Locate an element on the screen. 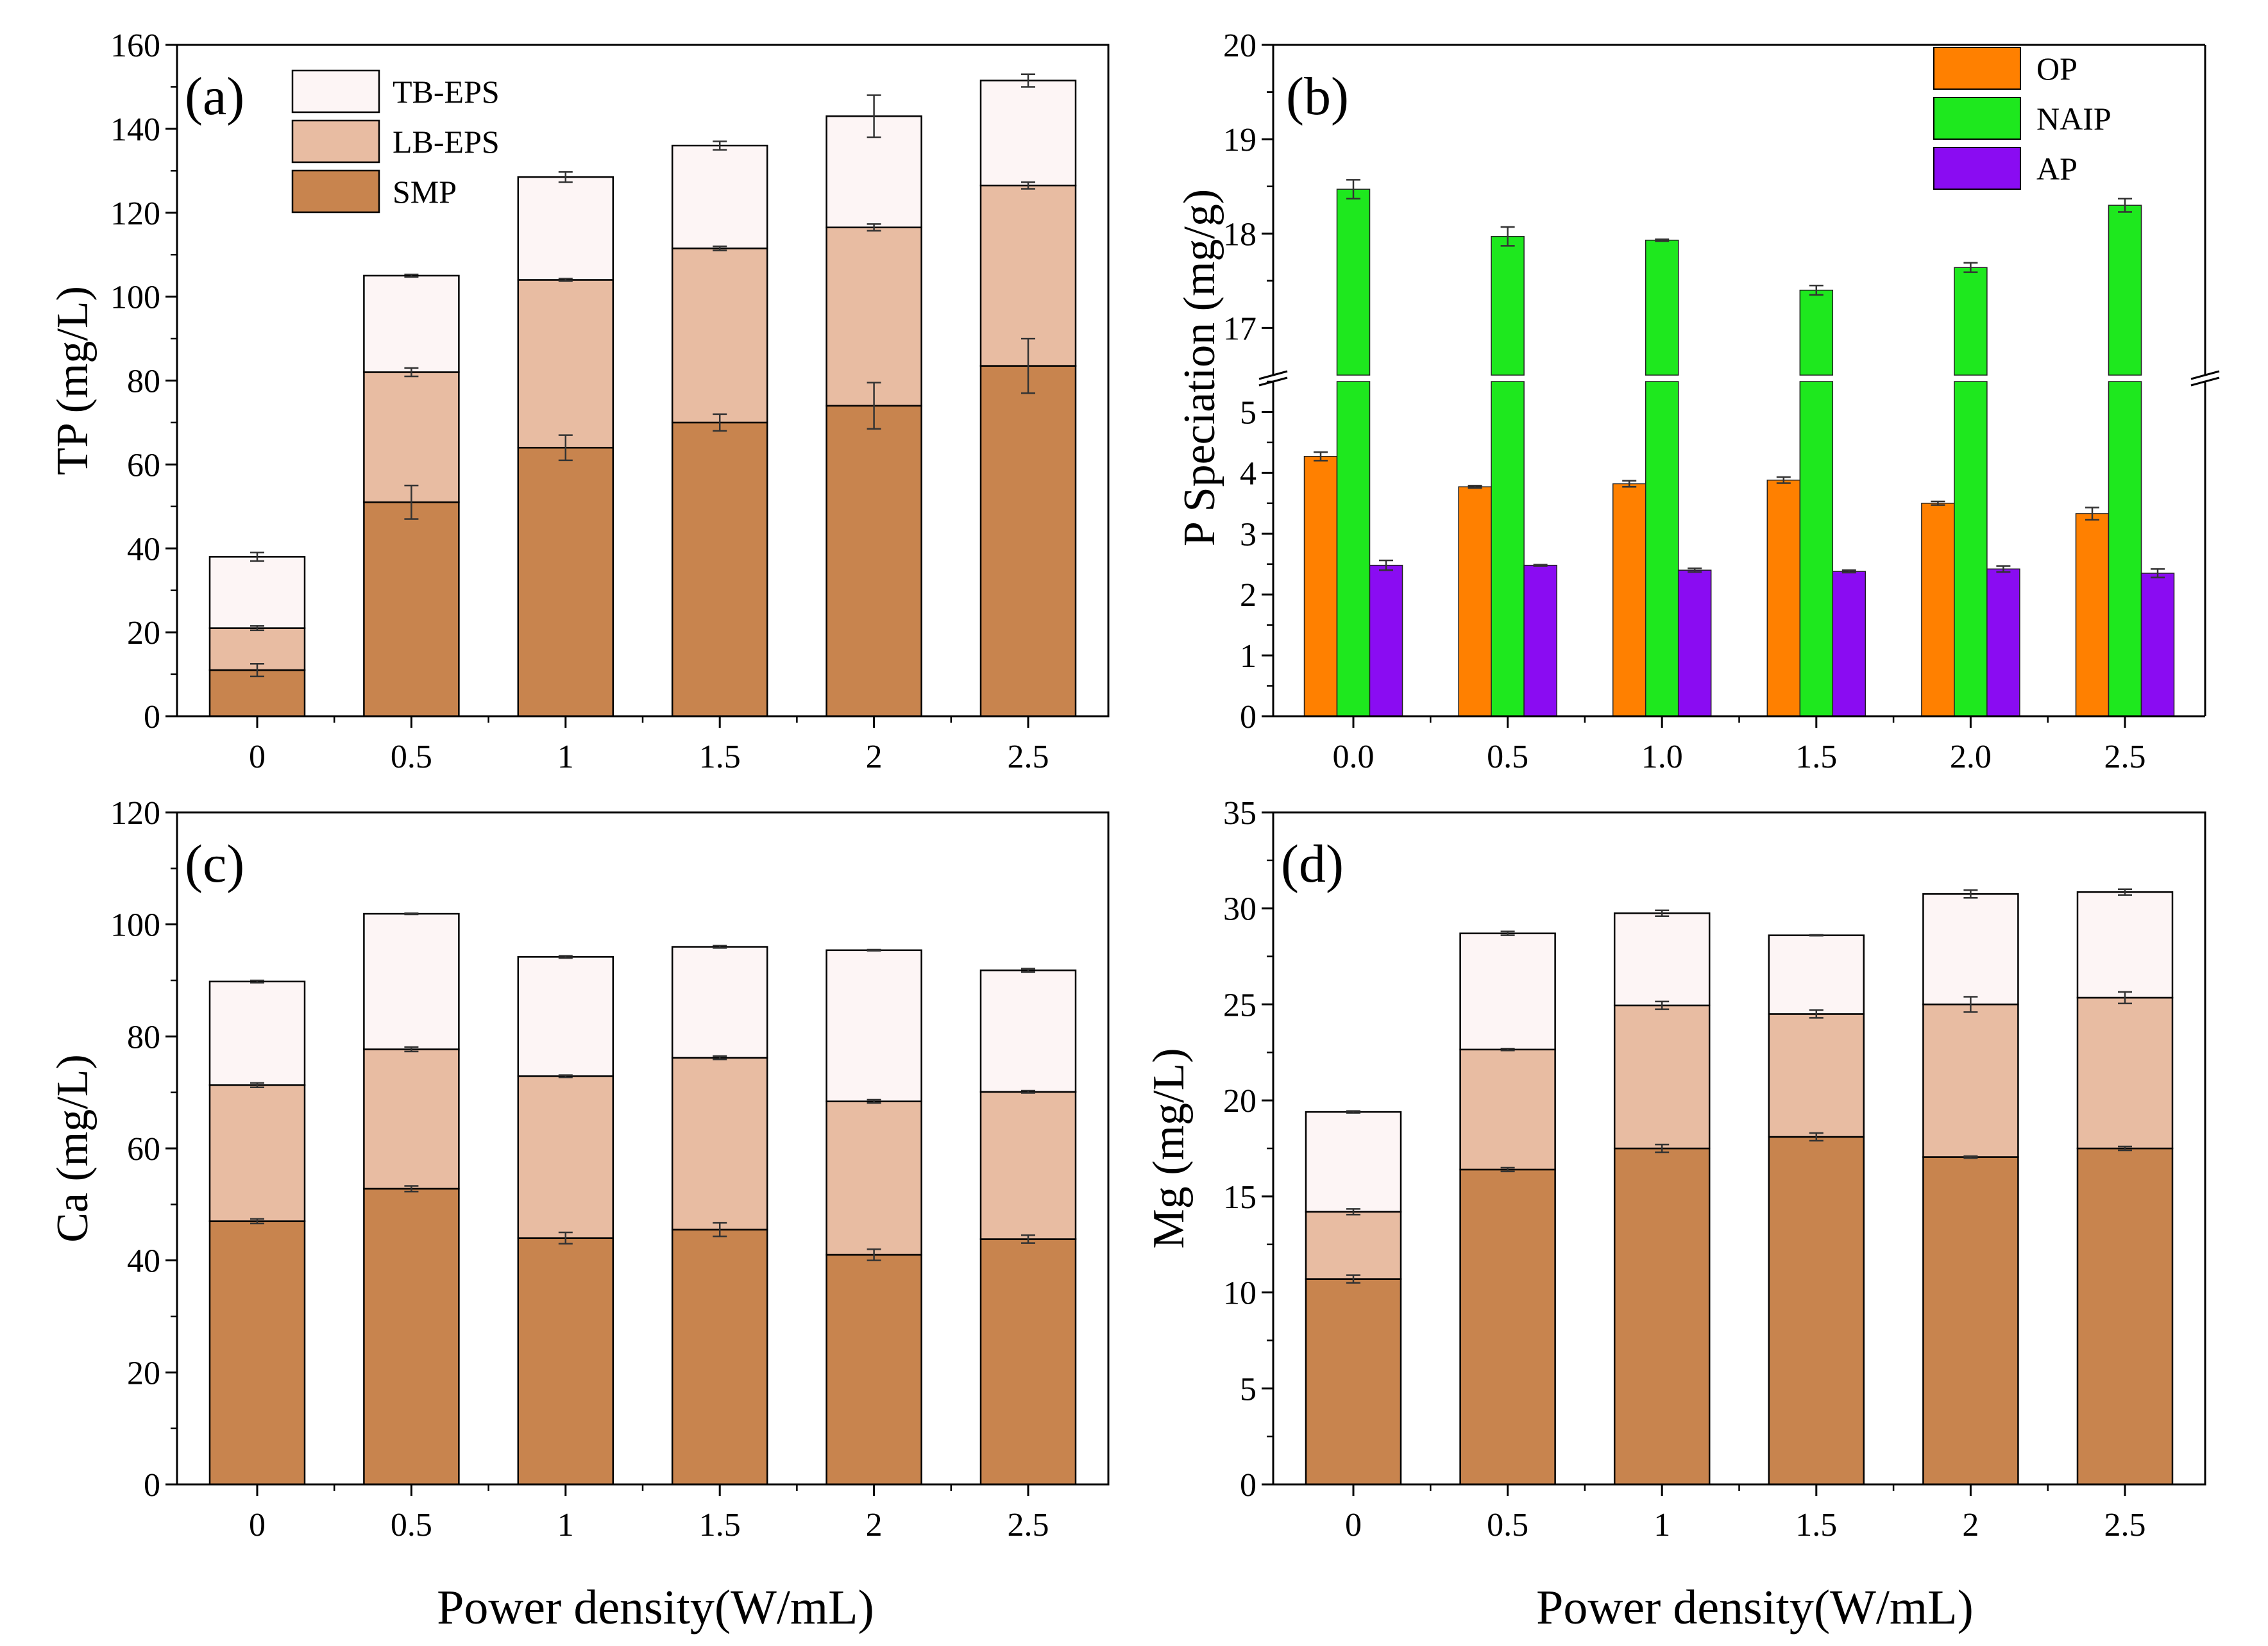 This screenshot has width=2268, height=1646. legend-label-tb-eps: TB-EPS is located at coordinates (446, 92).